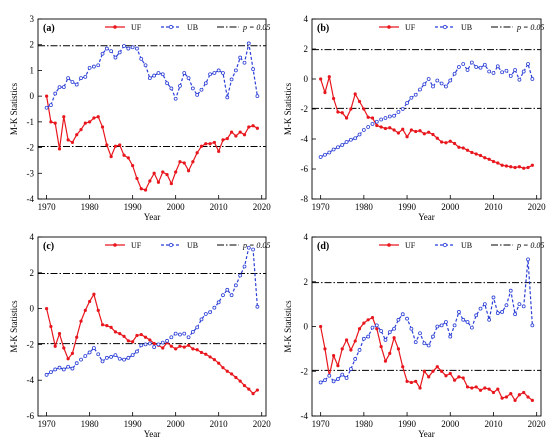  What do you see at coordinates (31, 173) in the screenshot?
I see `y-tick-label: -3` at bounding box center [31, 173].